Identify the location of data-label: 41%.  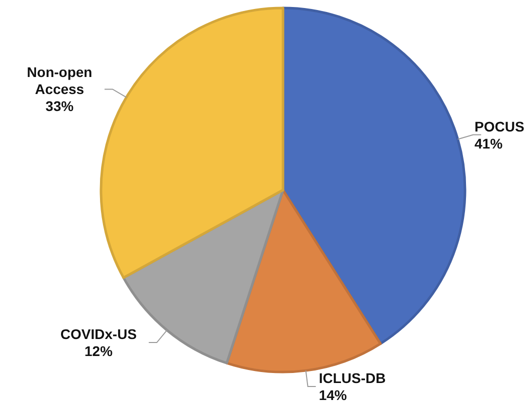
(489, 143).